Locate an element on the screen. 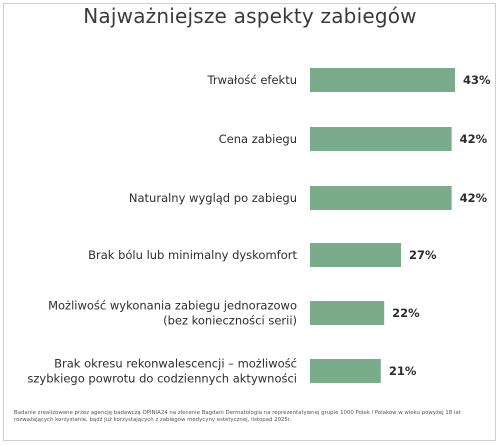 The width and height of the screenshot is (500, 445). value-label-6: 21% is located at coordinates (403, 371).